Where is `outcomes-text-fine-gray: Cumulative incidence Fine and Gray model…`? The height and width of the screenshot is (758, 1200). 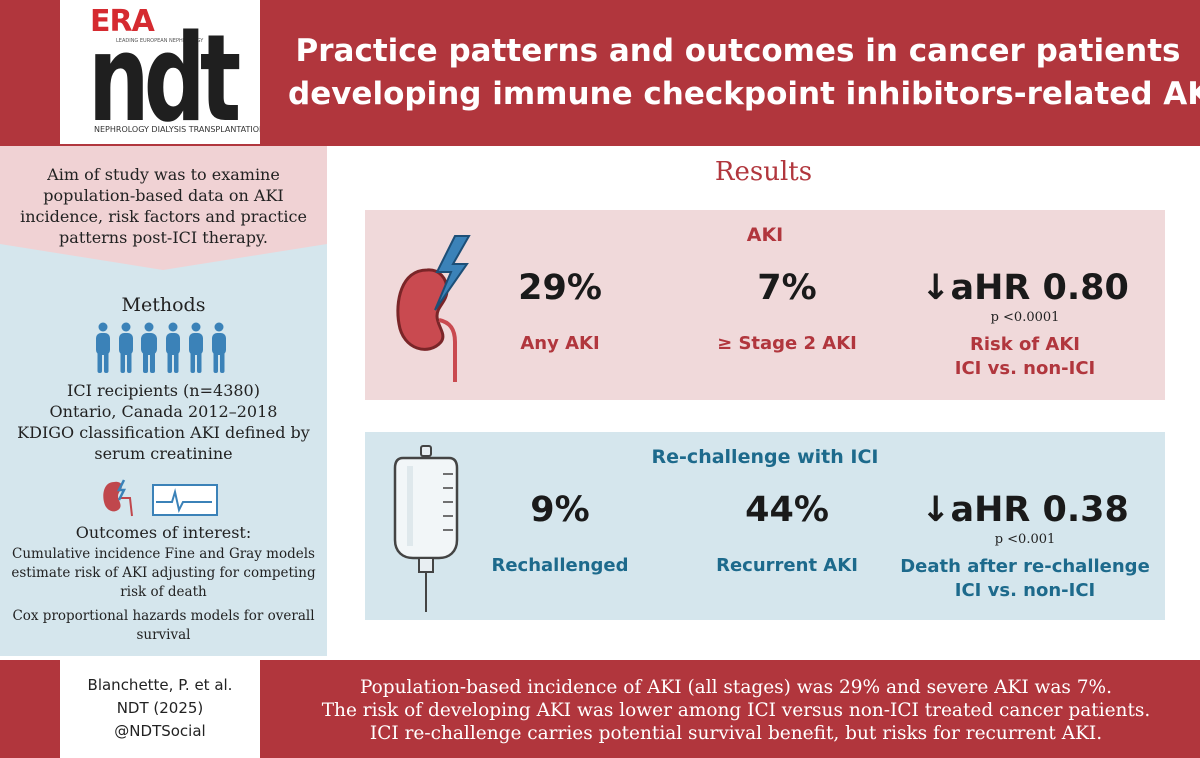 outcomes-text-fine-gray: Cumulative incidence Fine and Gray model… is located at coordinates (163, 573).